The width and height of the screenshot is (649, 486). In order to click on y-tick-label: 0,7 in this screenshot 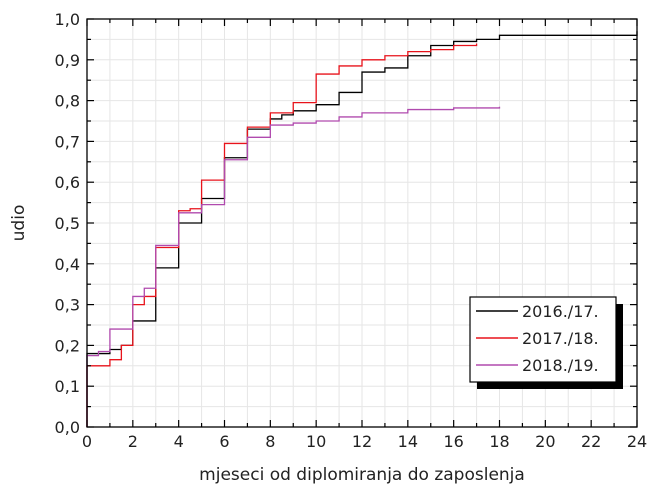, I will do `click(67, 141)`.